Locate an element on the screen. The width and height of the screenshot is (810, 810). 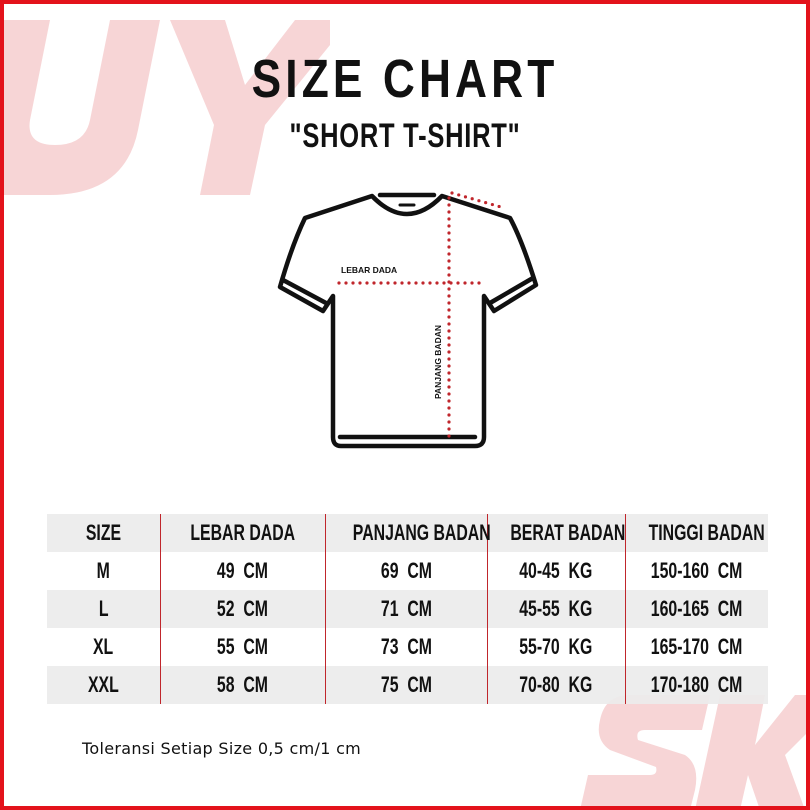
size-cell: XXL is located at coordinates (103, 684).